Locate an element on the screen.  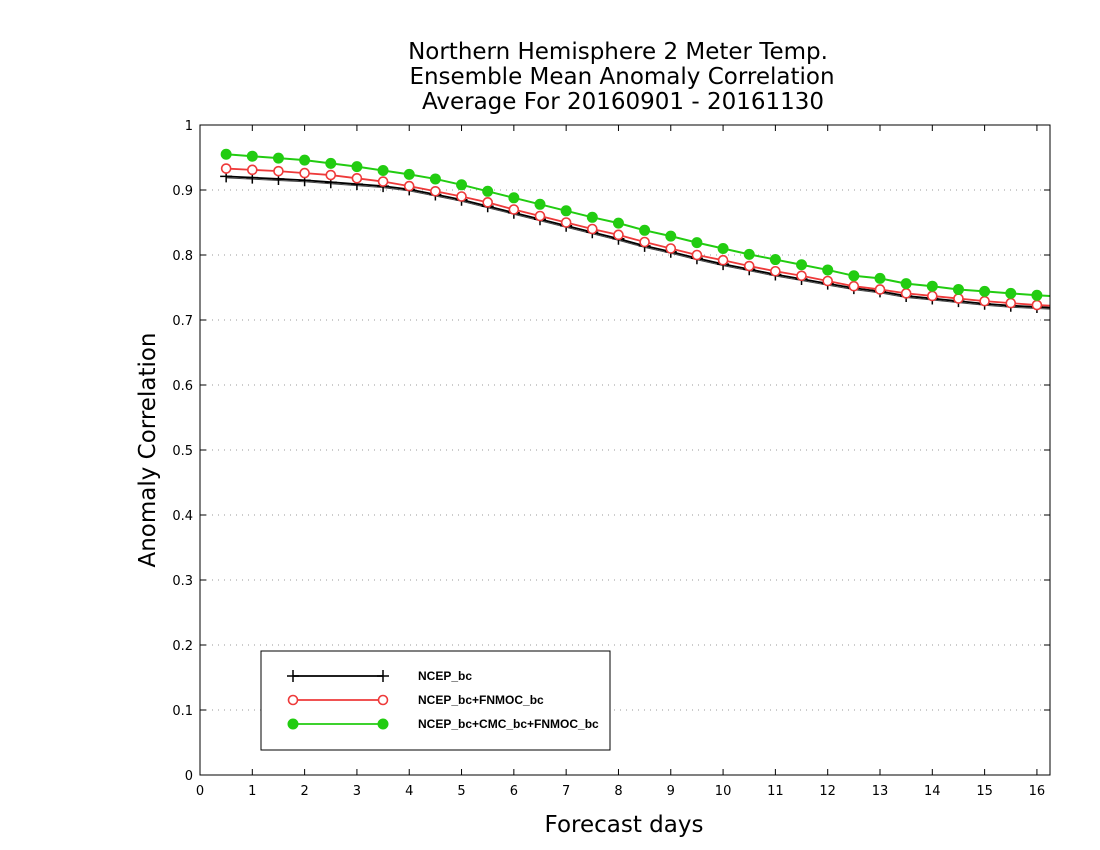
series-ncep-bc-cmc-bc-fnmoc-bc is located at coordinates (635, 224).